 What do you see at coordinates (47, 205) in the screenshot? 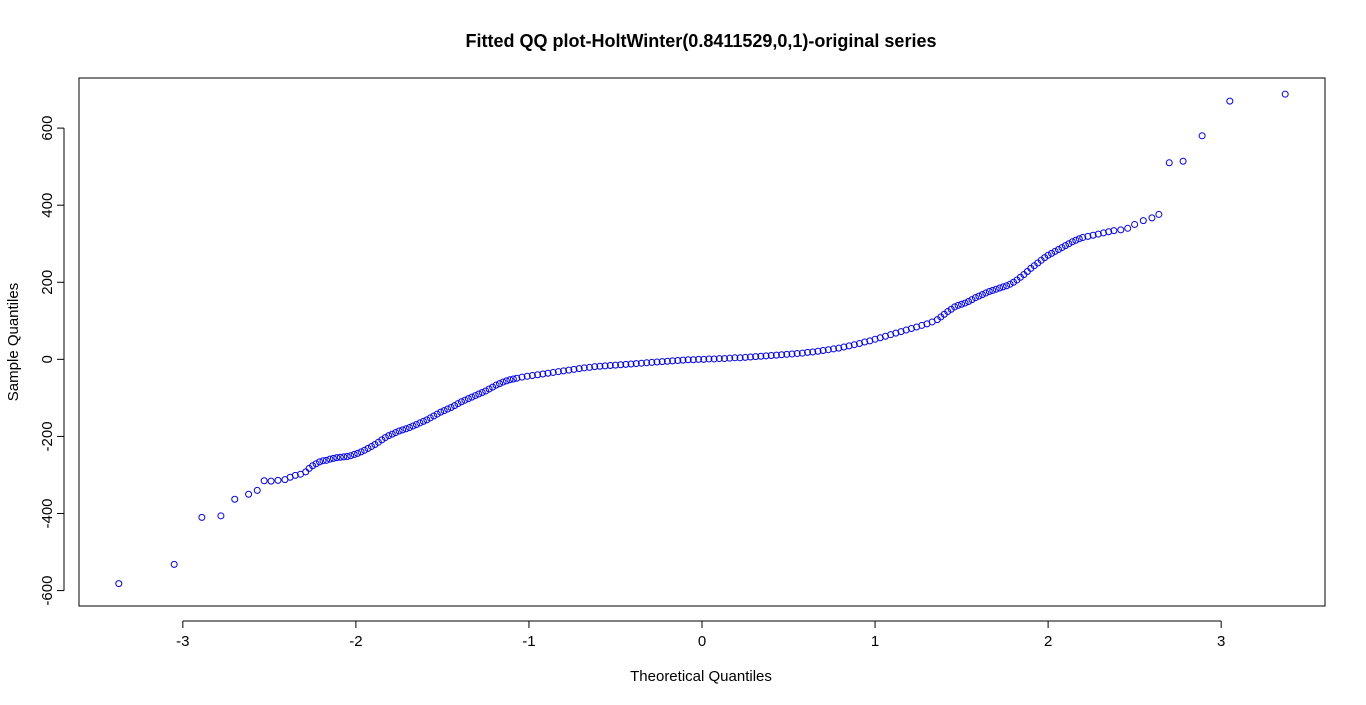
I see `y-tick-label: 400` at bounding box center [47, 205].